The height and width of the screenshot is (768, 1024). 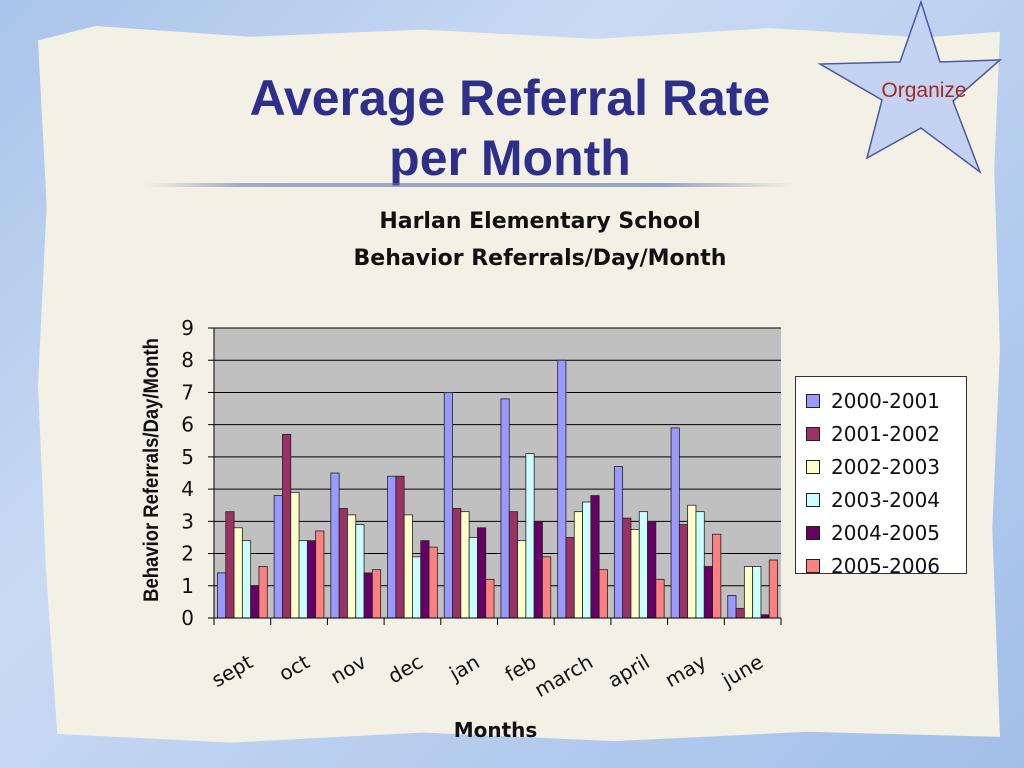 I want to click on chart-title-line-2: Behavior Referrals/Day/Month, so click(x=540, y=258).